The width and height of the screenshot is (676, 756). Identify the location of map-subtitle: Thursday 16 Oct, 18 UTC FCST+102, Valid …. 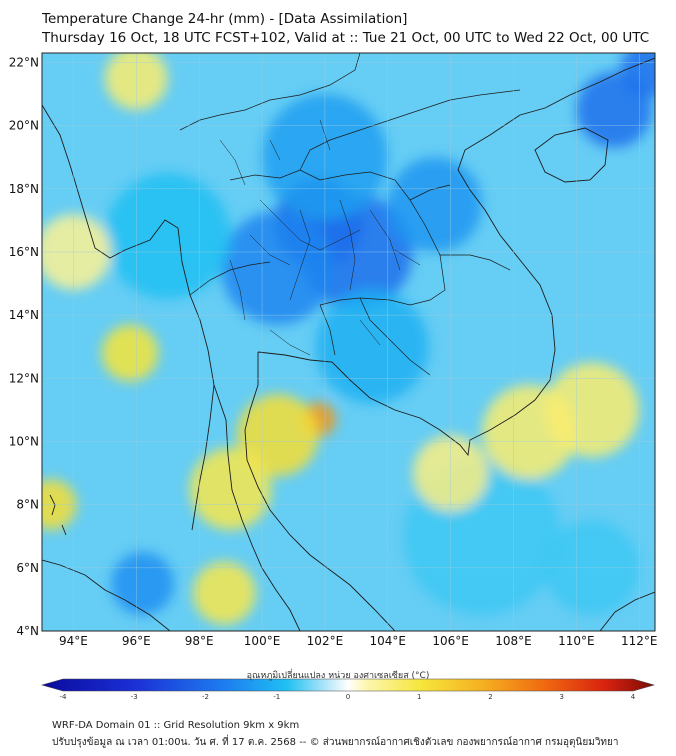
(346, 38).